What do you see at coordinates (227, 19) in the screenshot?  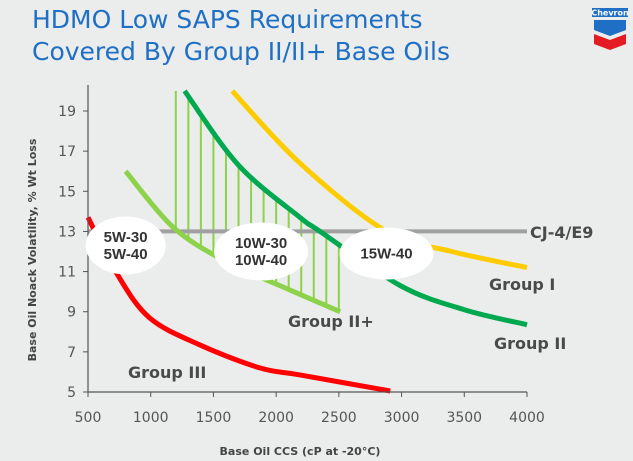 I see `title-line-1: HDMO Low SAPS Requirements` at bounding box center [227, 19].